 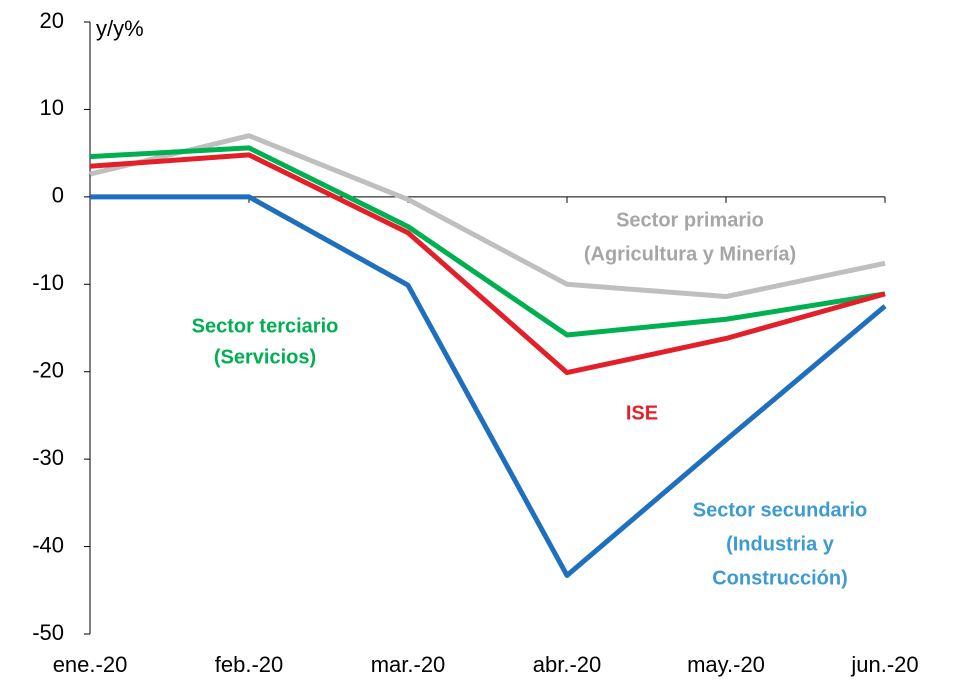 I want to click on x-tick-label: mar.-20, so click(x=408, y=664).